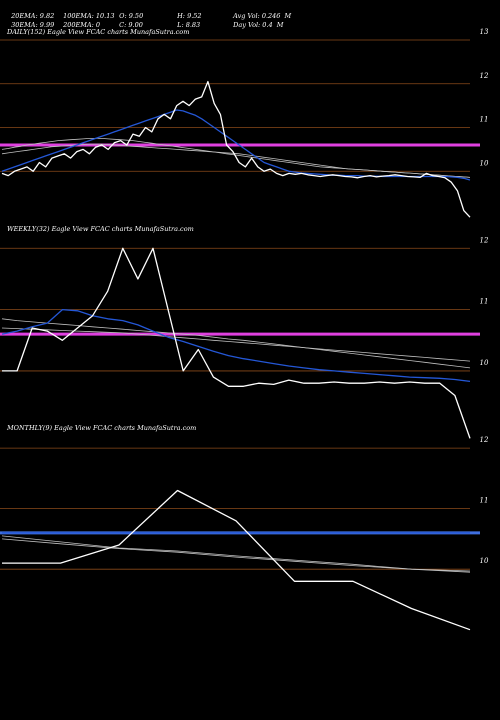  Describe the element at coordinates (258, 25) in the screenshot. I see `day-vol-label: Day Vol: 0.4 M` at that location.